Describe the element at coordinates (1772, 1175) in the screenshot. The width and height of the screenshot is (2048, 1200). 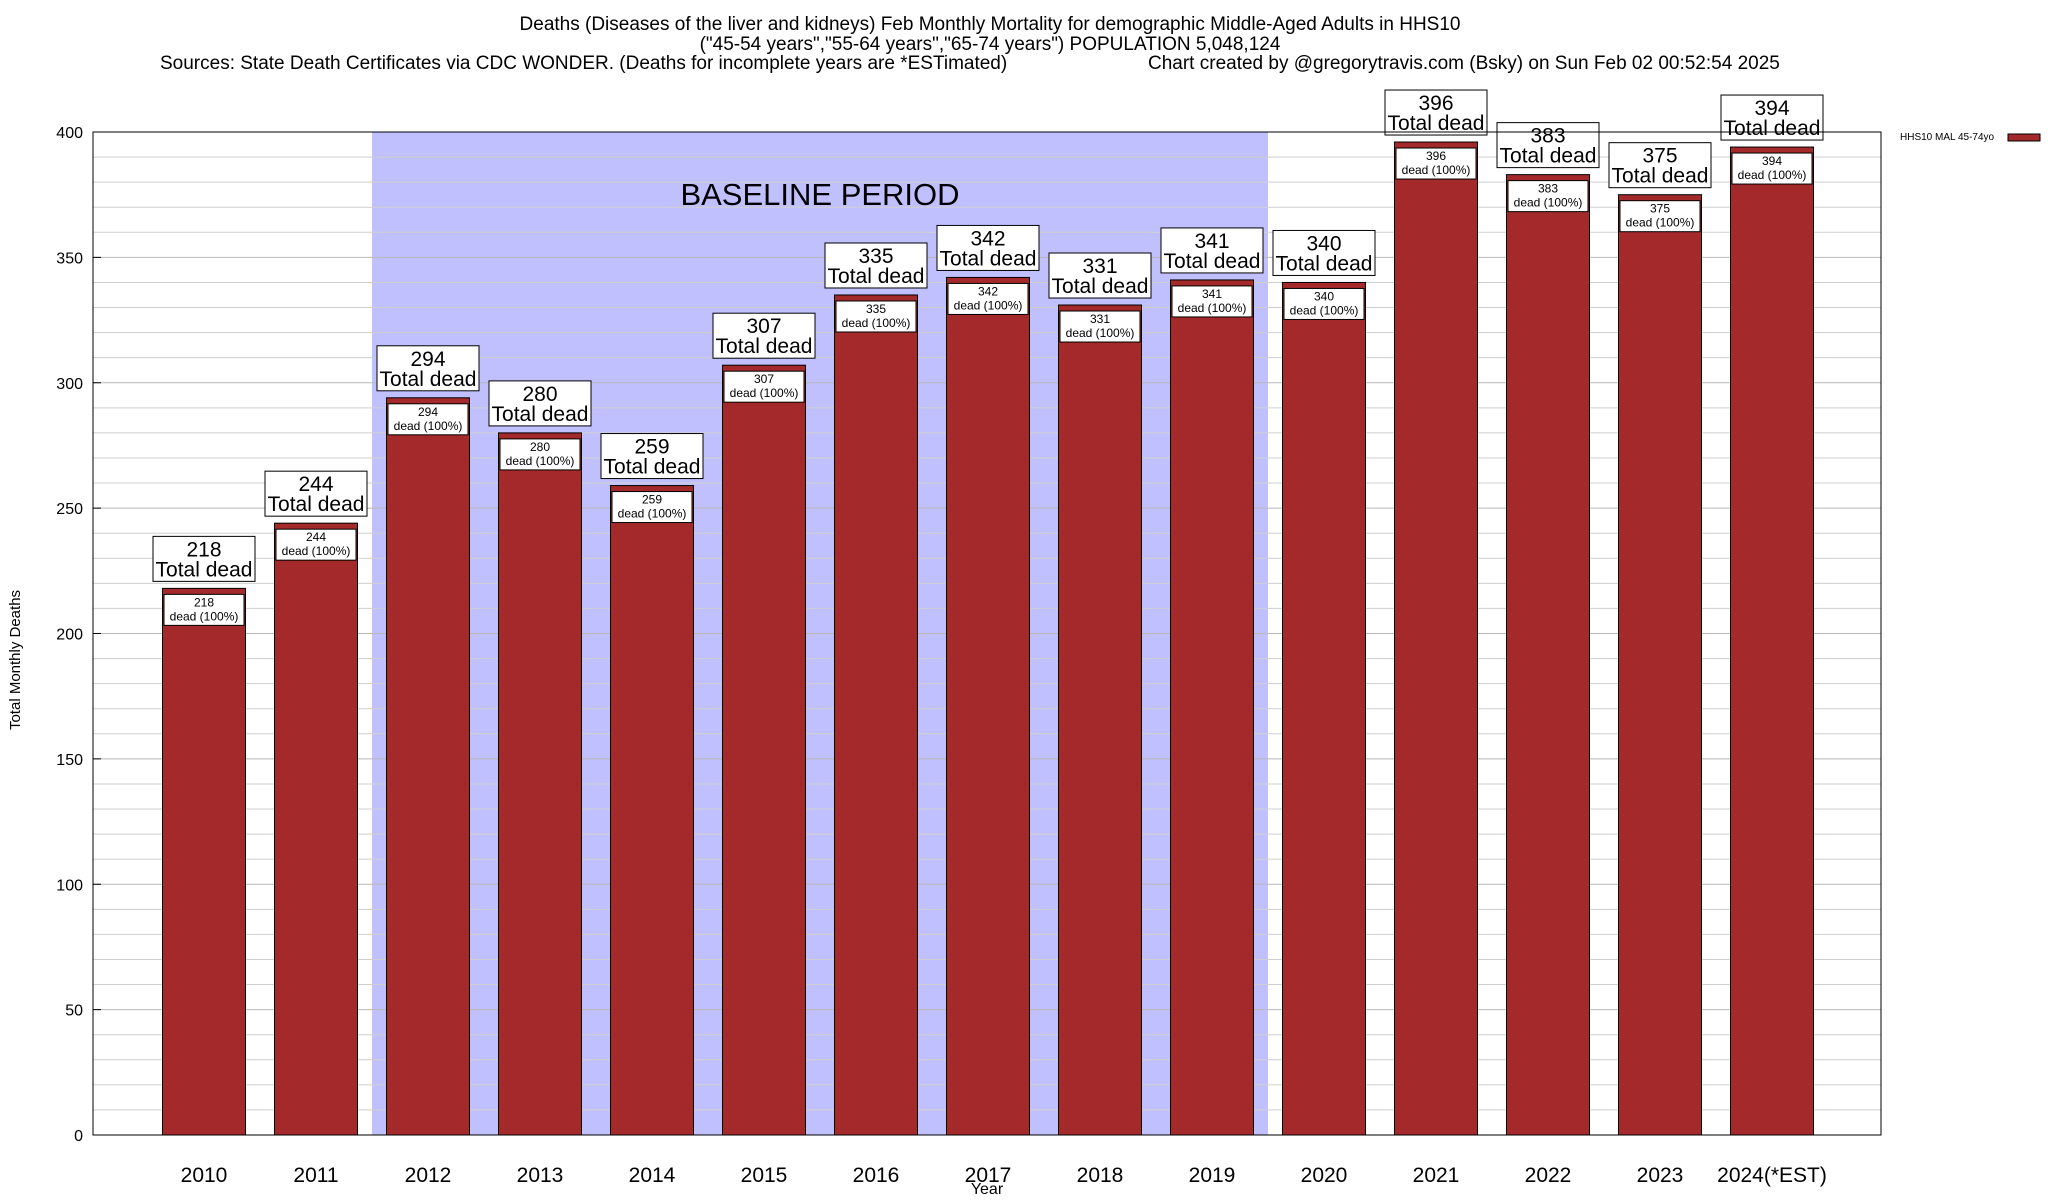
I see `x-tick-label: 2024(*EST)` at that location.